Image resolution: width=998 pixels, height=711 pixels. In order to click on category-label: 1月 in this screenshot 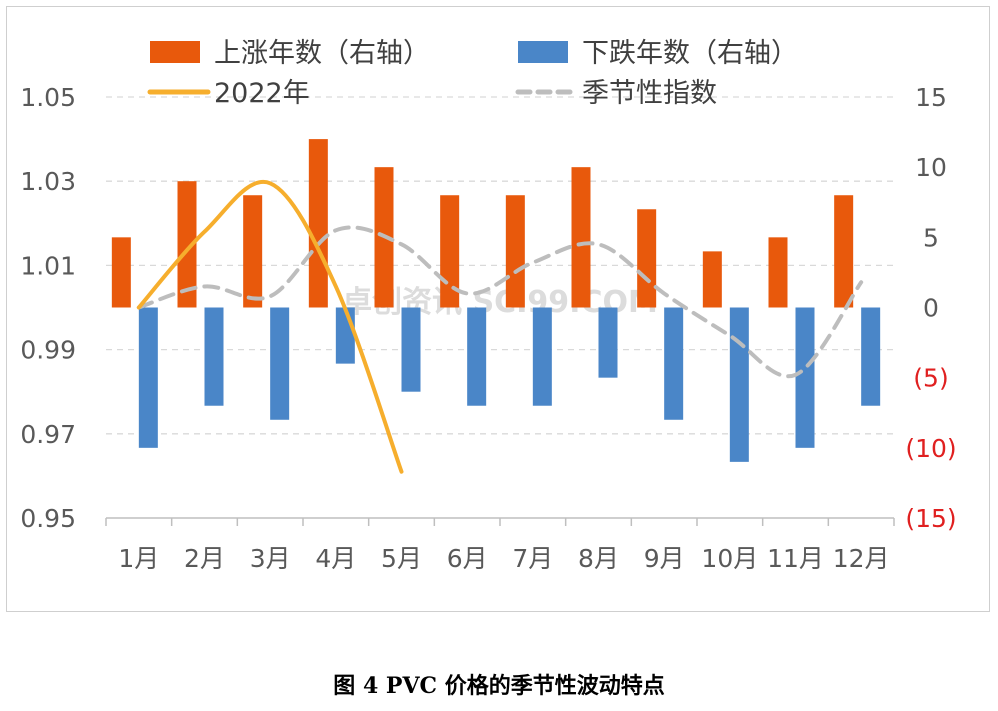, I will do `click(138, 558)`.